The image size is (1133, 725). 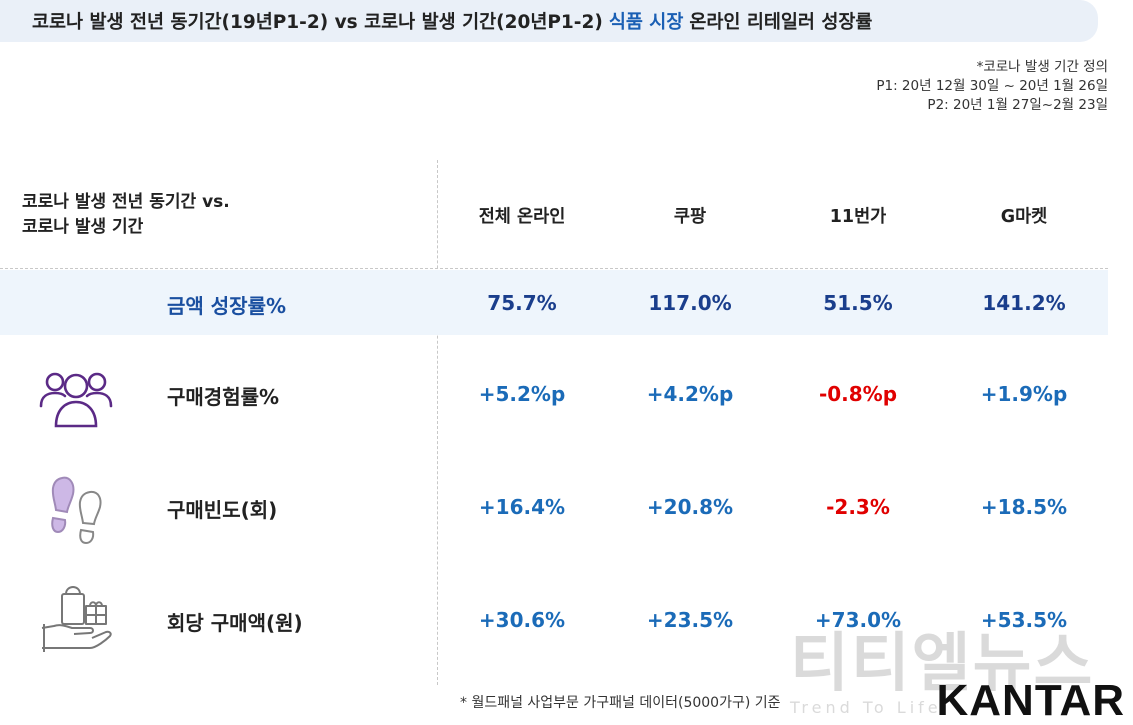 What do you see at coordinates (1024, 217) in the screenshot?
I see `column-header-gmarket: G마켓` at bounding box center [1024, 217].